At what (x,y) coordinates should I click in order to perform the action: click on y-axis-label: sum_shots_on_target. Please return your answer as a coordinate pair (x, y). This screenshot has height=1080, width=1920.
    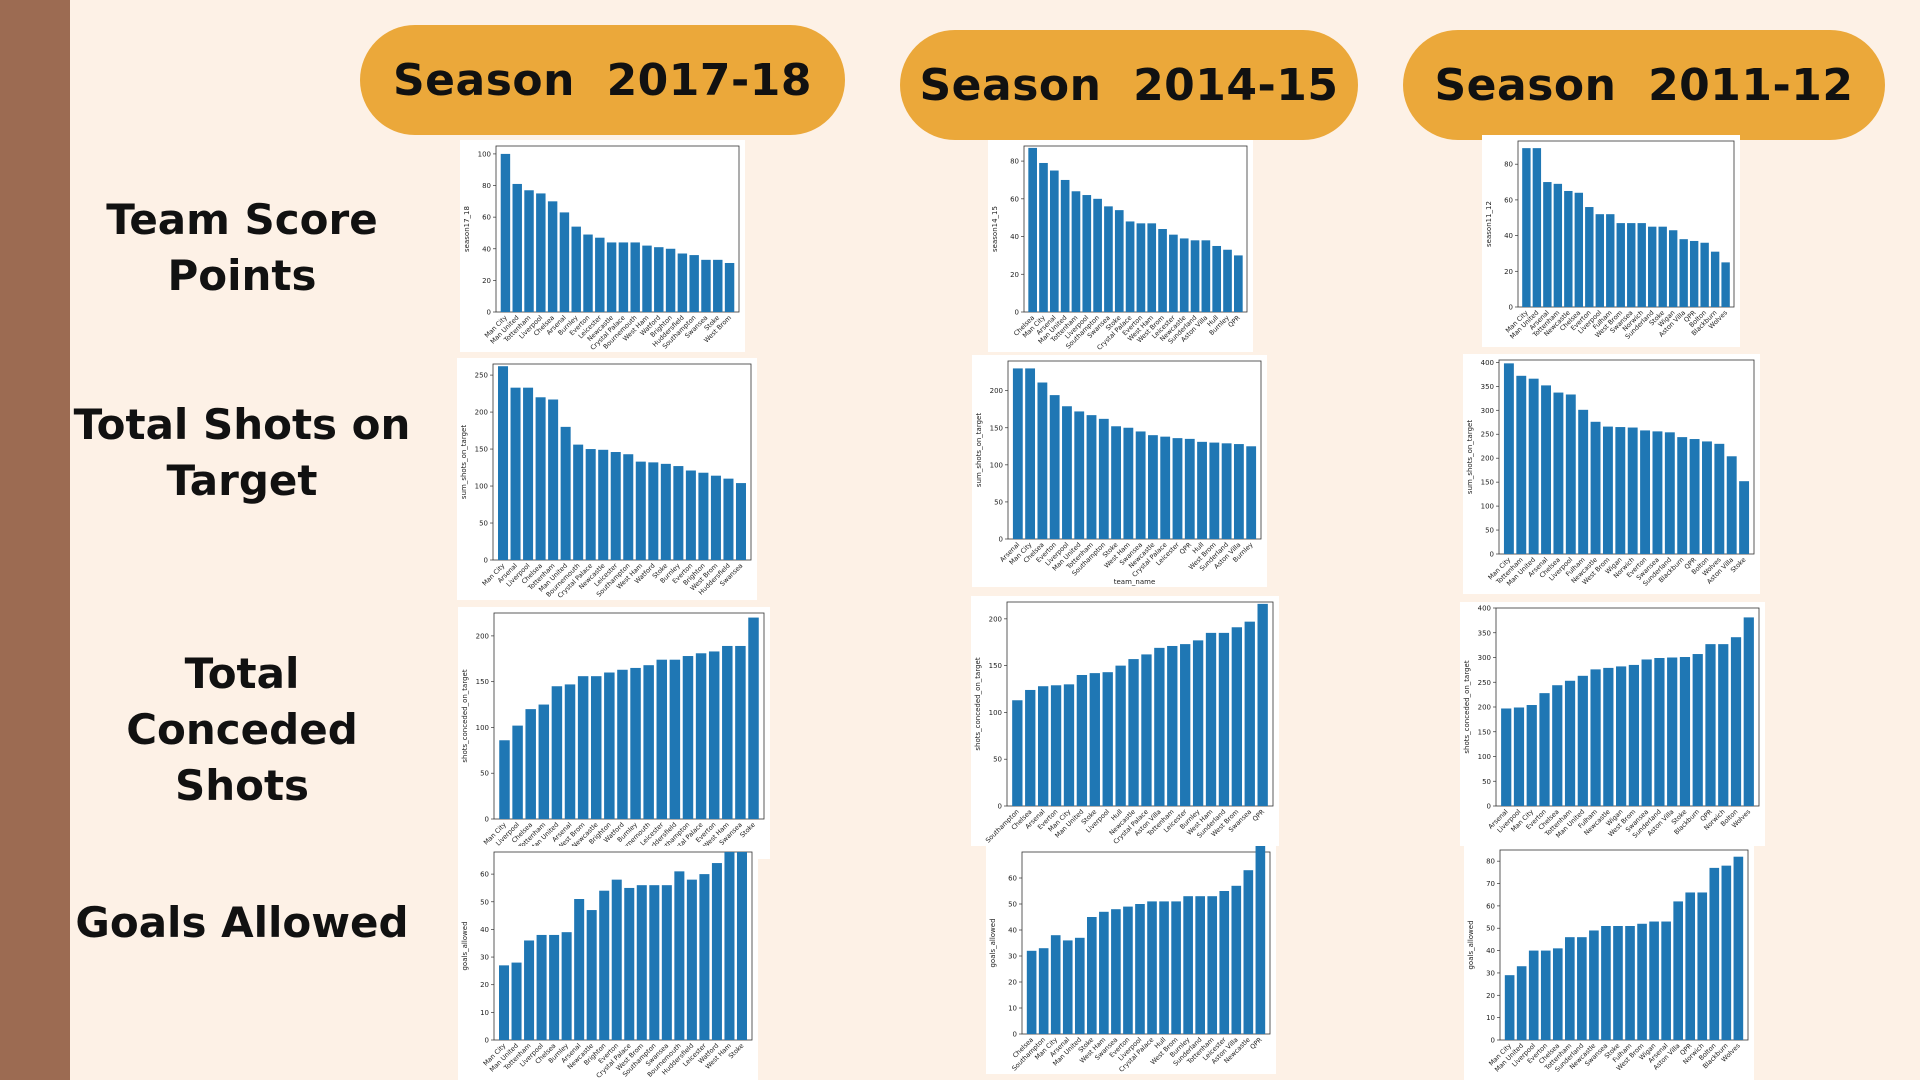
    Looking at the image, I should click on (464, 462).